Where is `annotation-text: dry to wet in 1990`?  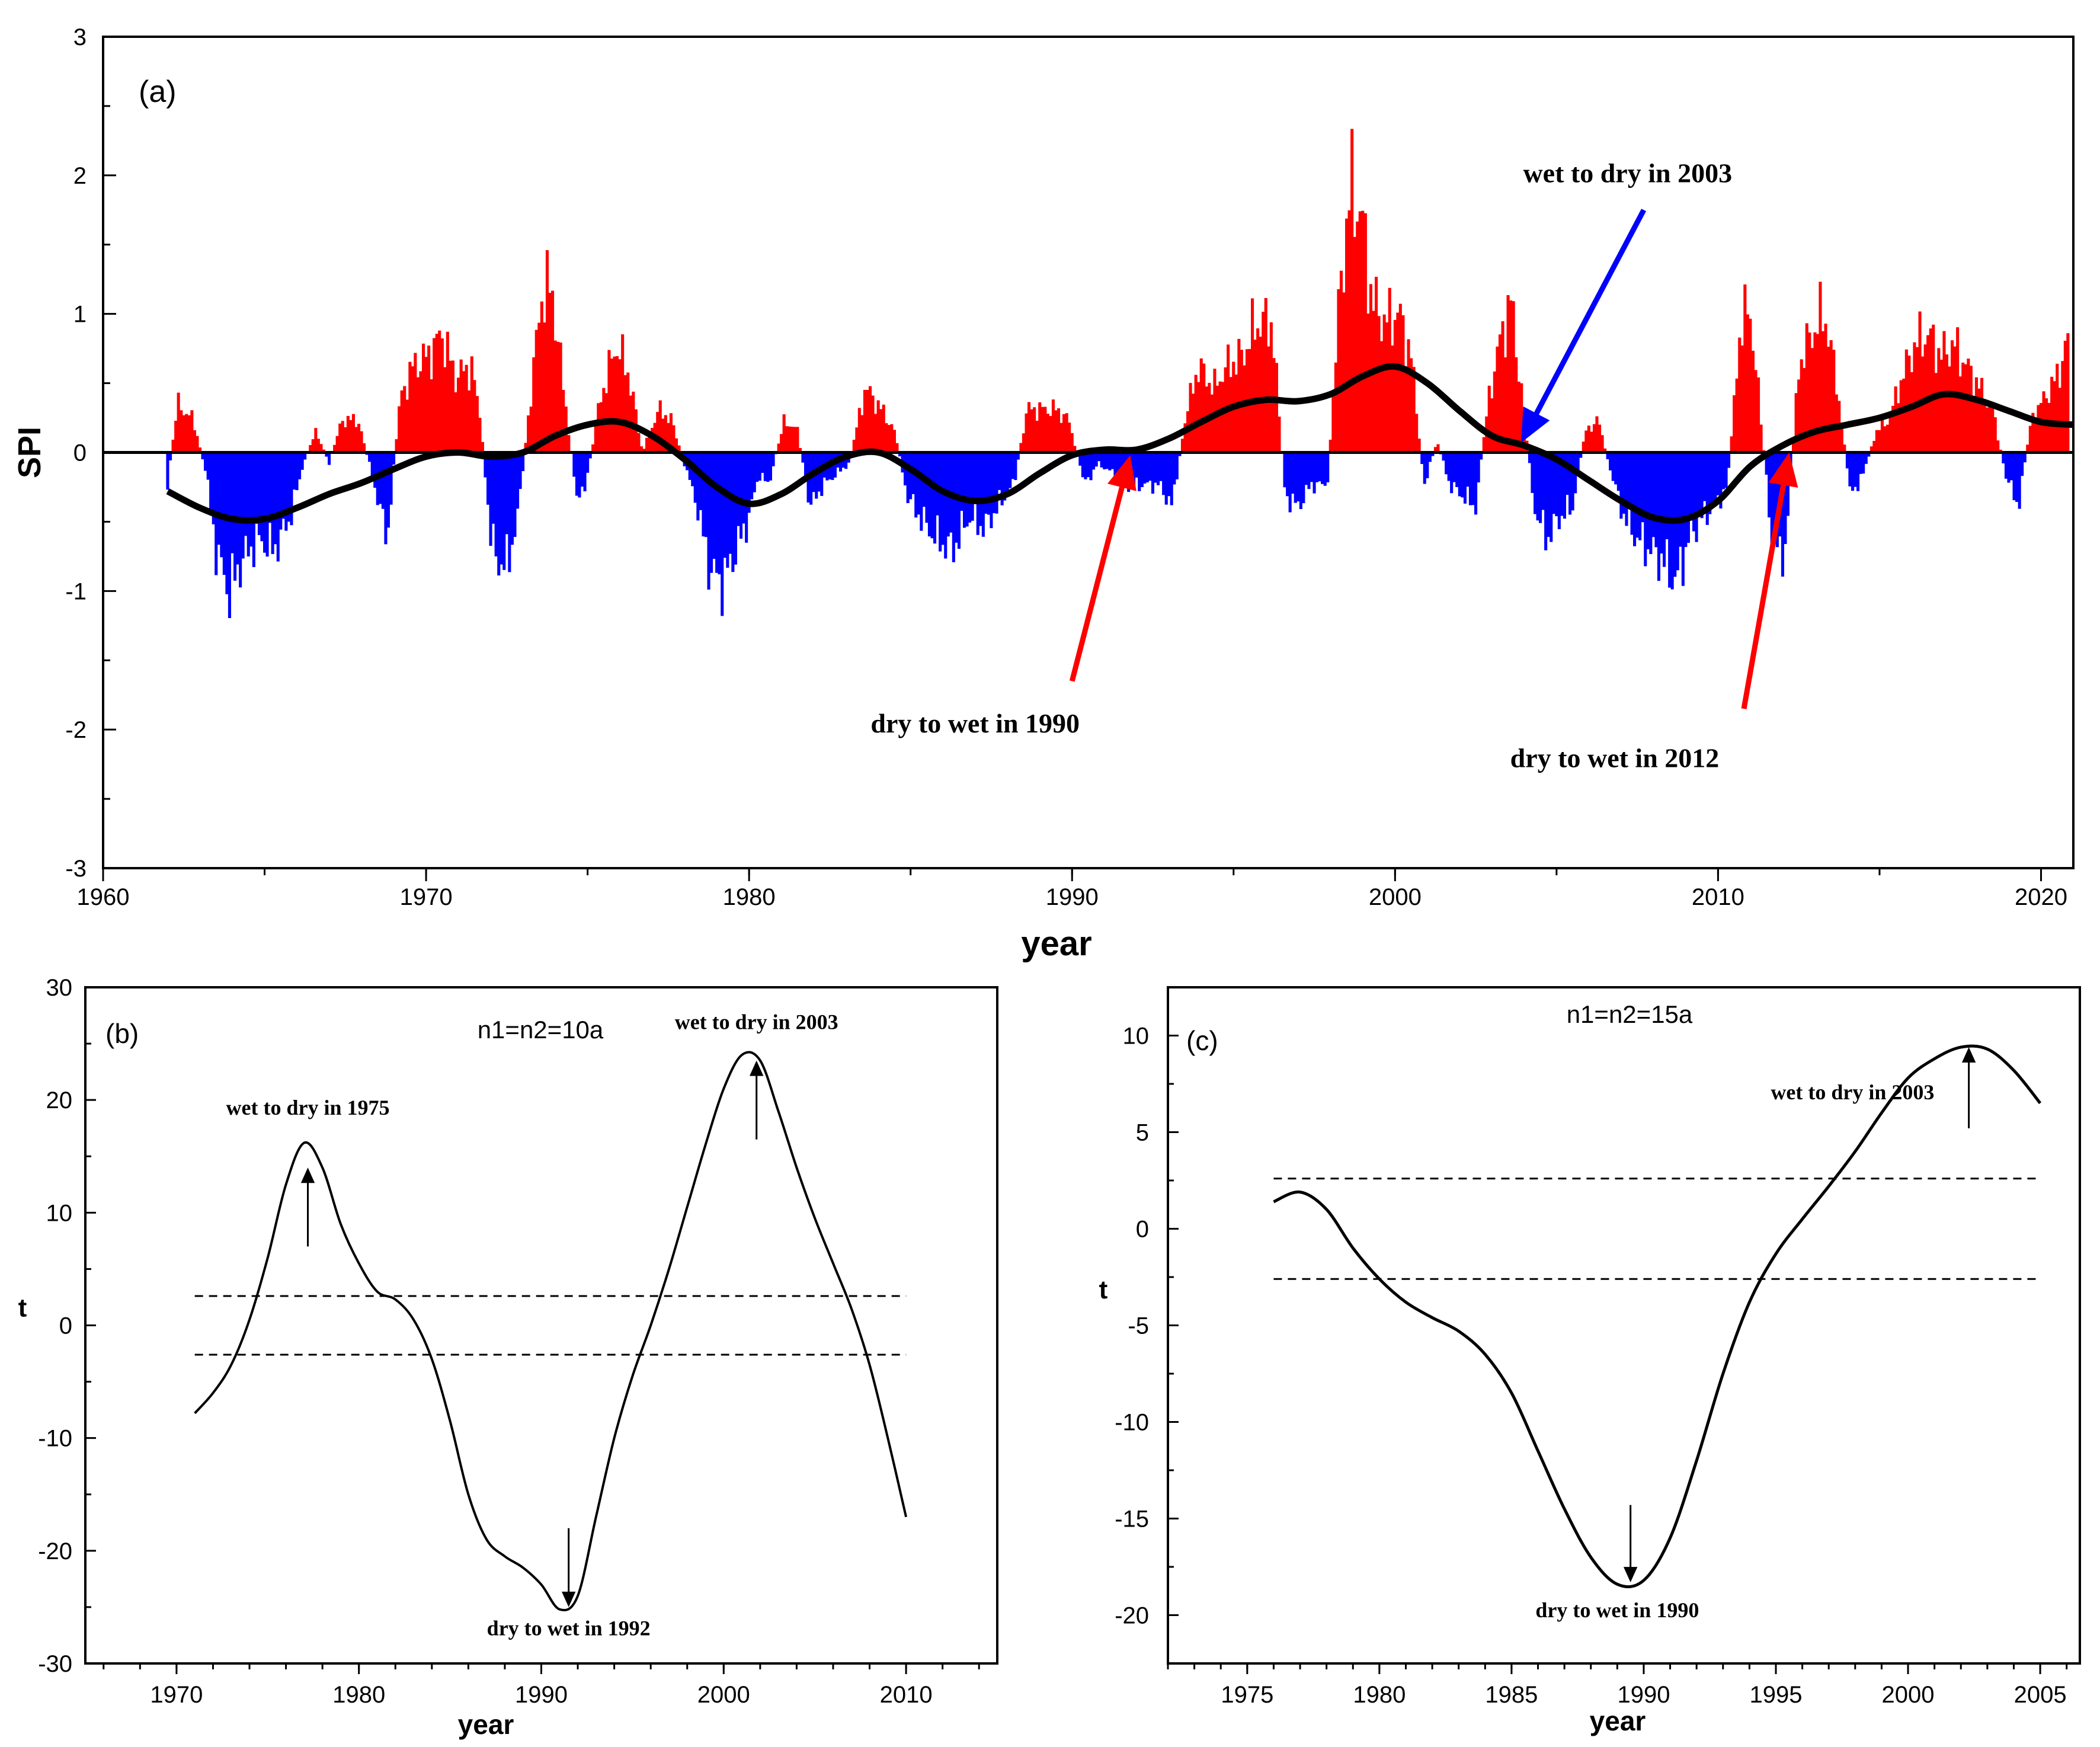
annotation-text: dry to wet in 1990 is located at coordinates (1617, 1610).